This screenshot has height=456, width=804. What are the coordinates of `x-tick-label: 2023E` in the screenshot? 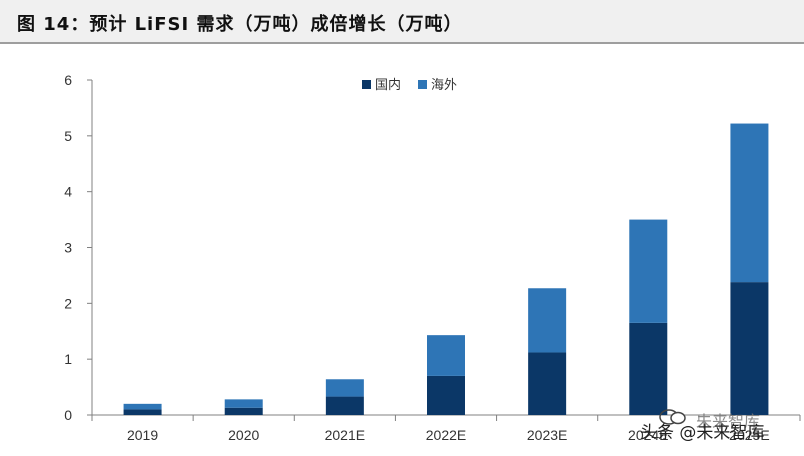 It's located at (547, 435).